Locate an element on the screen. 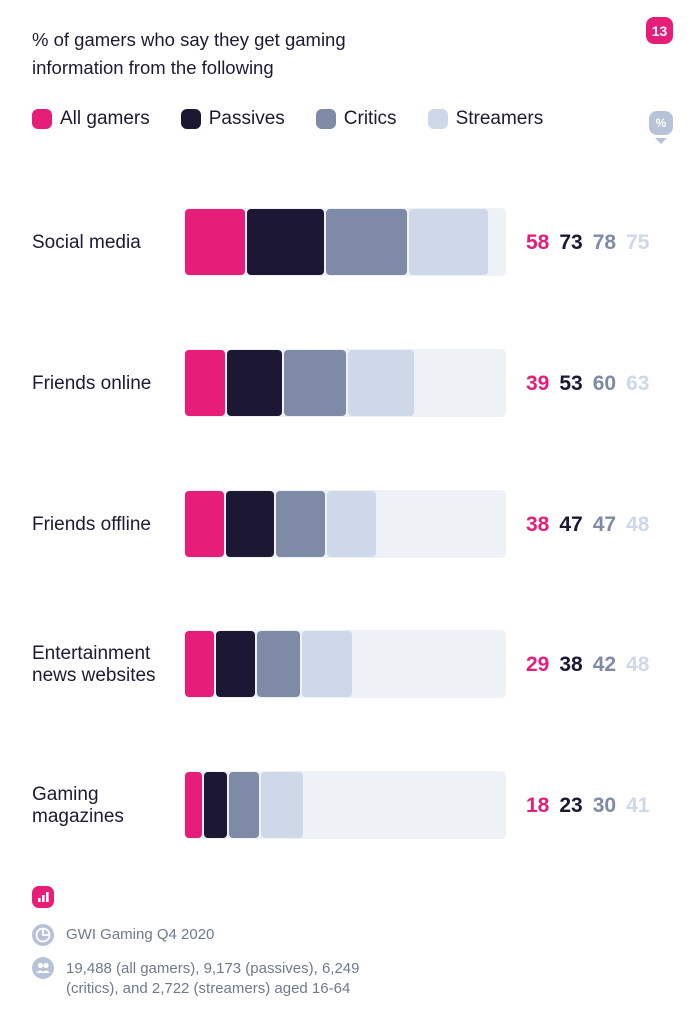 The width and height of the screenshot is (698, 1016). legend-swatch-critics is located at coordinates (325, 119).